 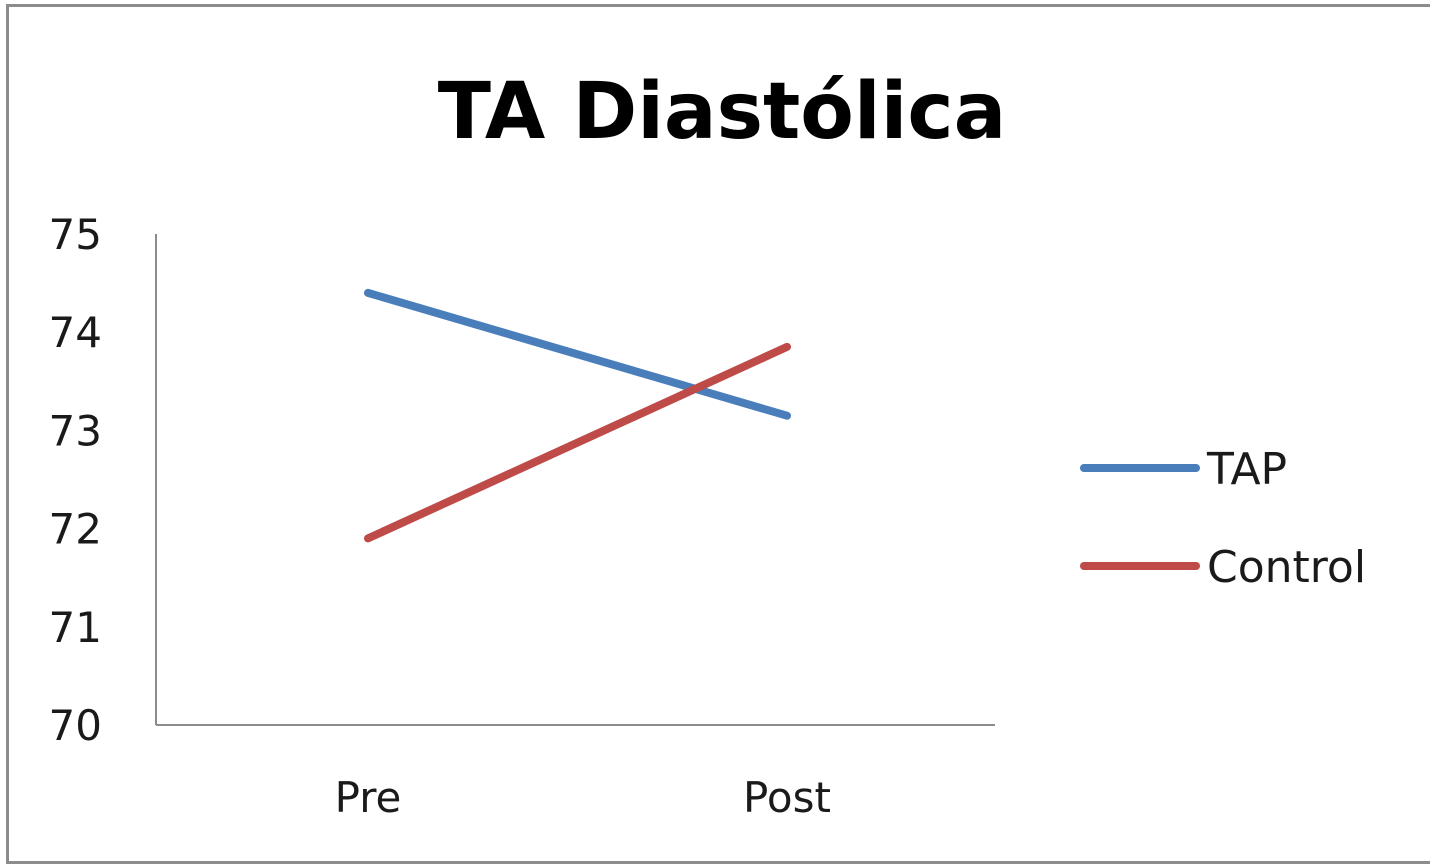 I want to click on y-tick-label: 74, so click(x=75, y=332).